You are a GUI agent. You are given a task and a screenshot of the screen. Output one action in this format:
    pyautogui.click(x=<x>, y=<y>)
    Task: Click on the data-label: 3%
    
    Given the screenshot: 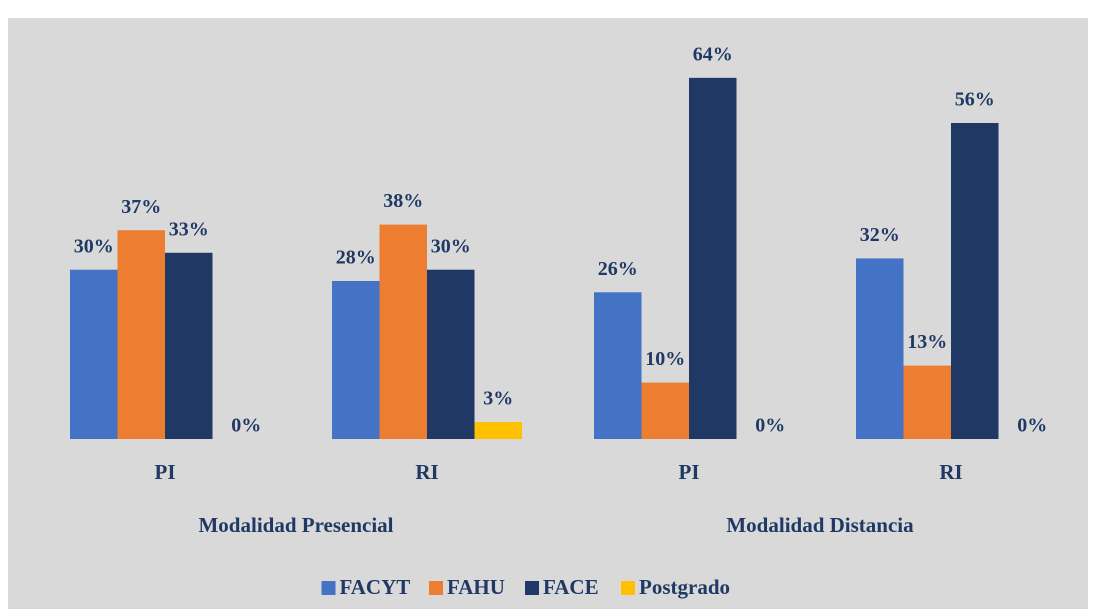 What is the action you would take?
    pyautogui.click(x=498, y=399)
    